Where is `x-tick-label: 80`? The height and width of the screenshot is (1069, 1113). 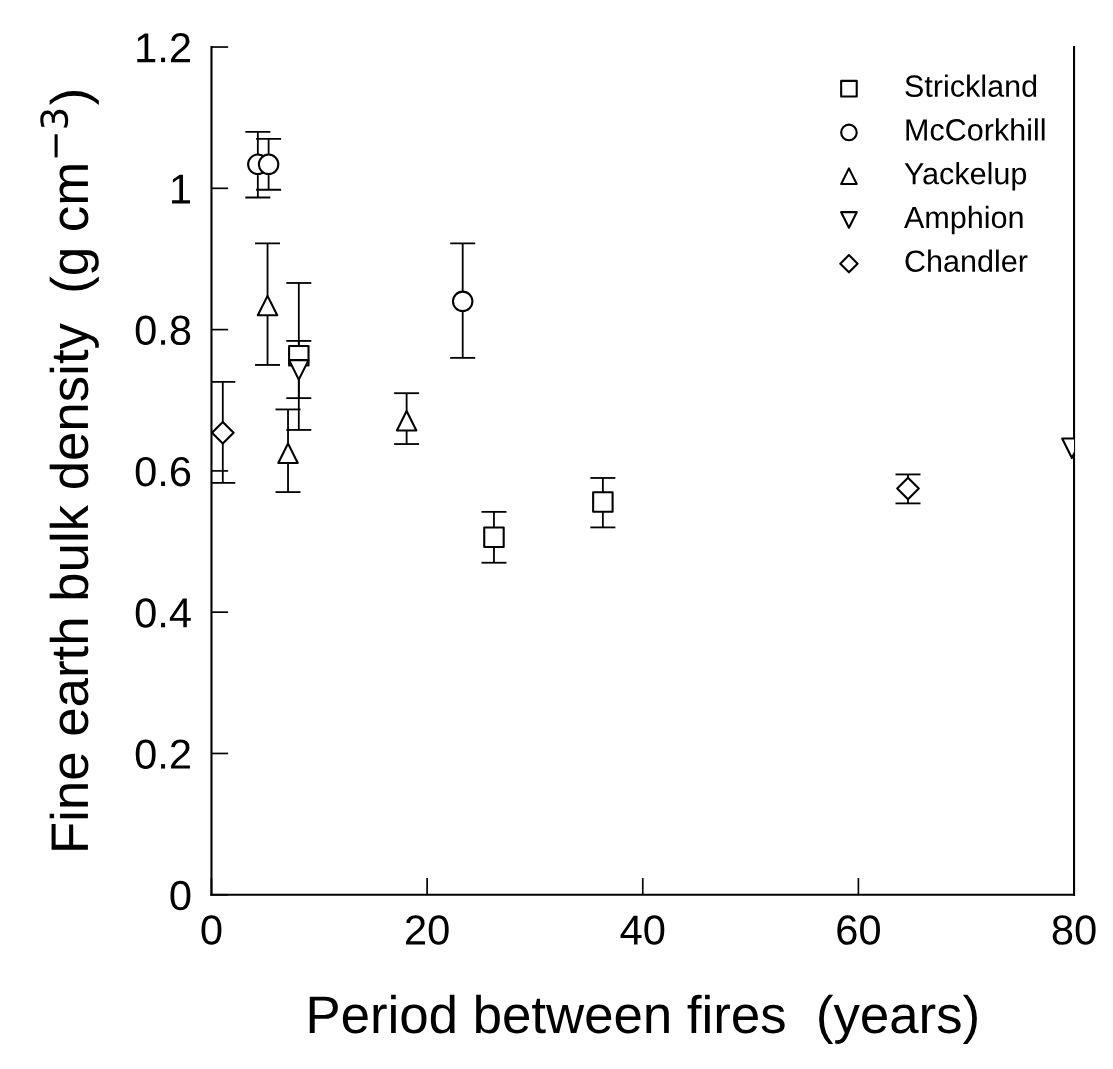 x-tick-label: 80 is located at coordinates (1074, 930).